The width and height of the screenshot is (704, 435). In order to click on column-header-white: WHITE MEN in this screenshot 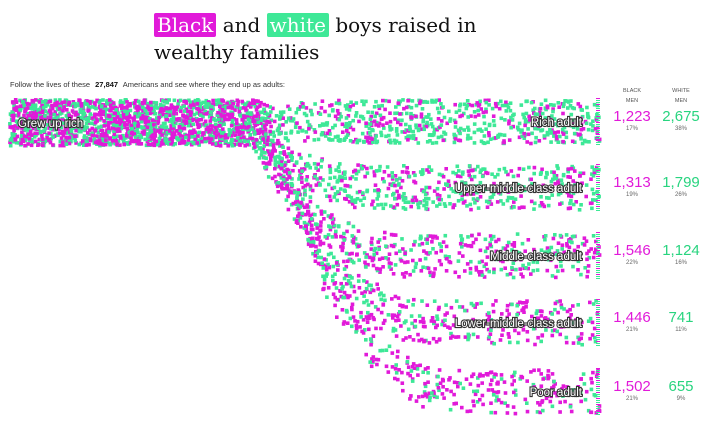, I will do `click(681, 96)`.